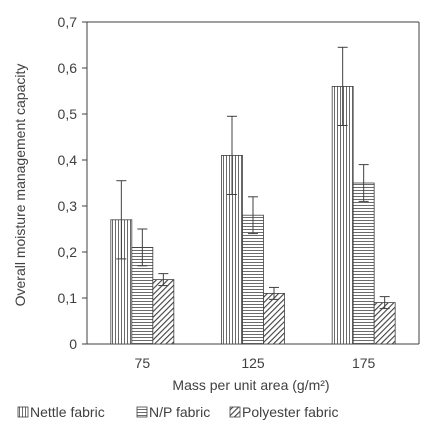  I want to click on y-tick-label: 0,7, so click(68, 22).